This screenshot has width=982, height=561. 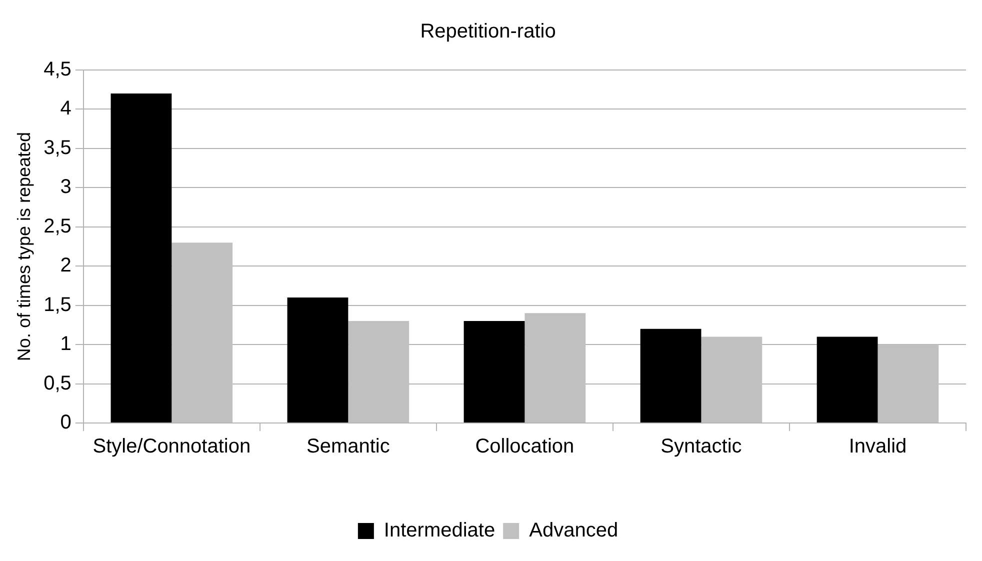 What do you see at coordinates (573, 531) in the screenshot?
I see `legend-label: Advanced` at bounding box center [573, 531].